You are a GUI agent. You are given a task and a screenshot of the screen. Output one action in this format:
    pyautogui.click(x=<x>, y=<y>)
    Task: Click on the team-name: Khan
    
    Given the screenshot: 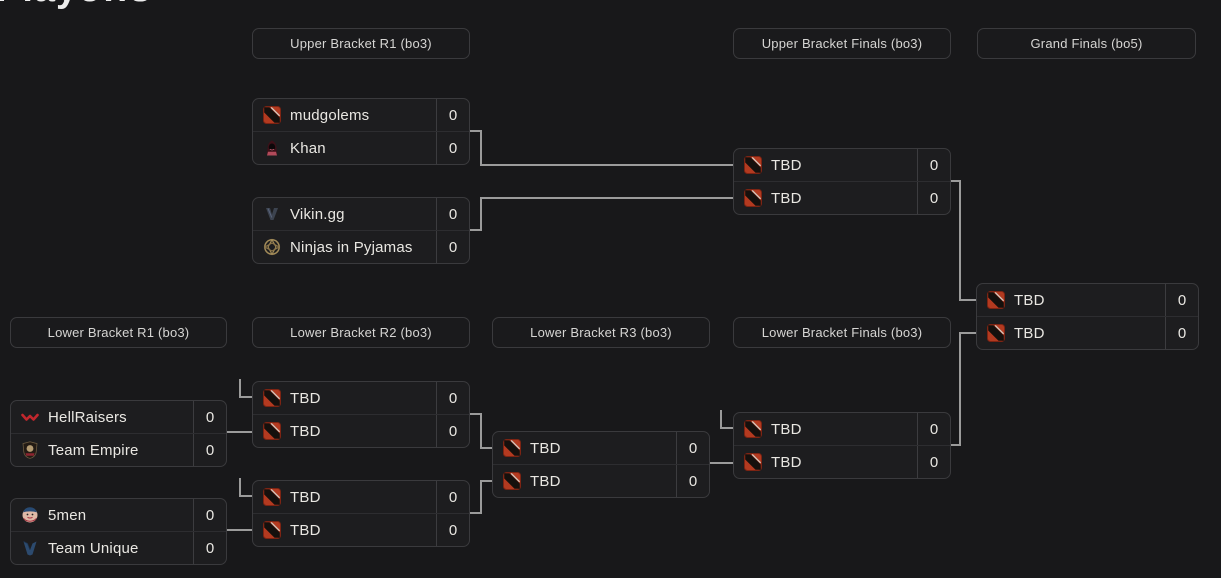 What is the action you would take?
    pyautogui.click(x=308, y=148)
    